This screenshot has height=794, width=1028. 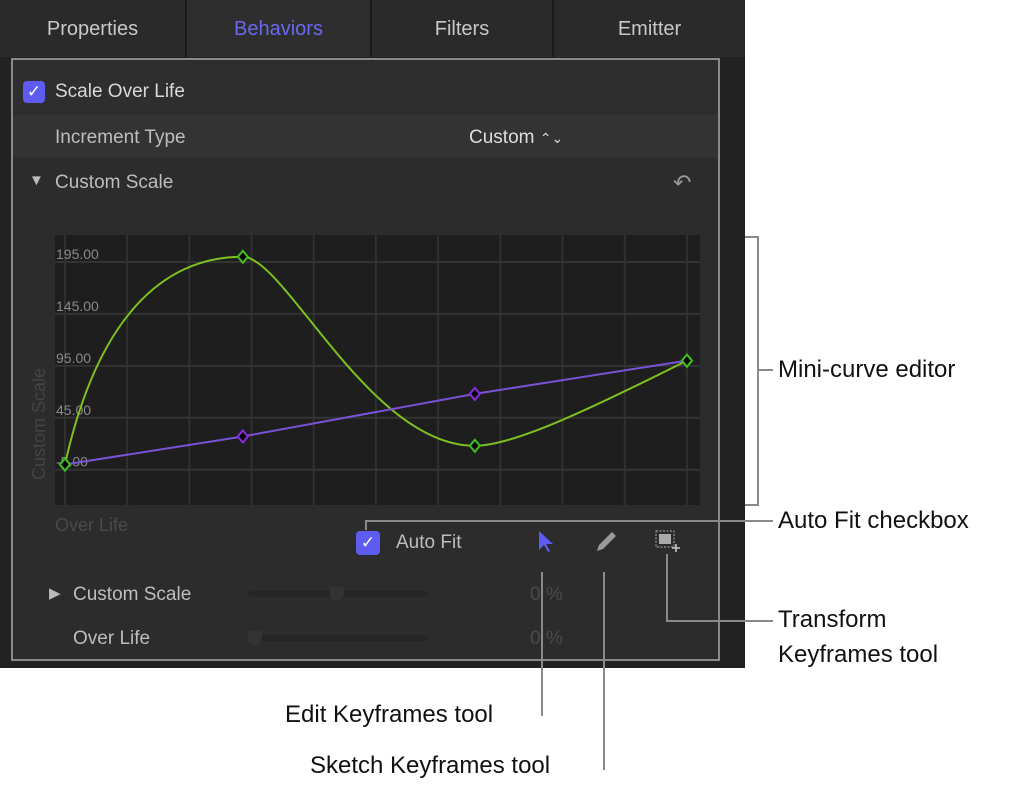 I want to click on bracket, so click(x=758, y=371).